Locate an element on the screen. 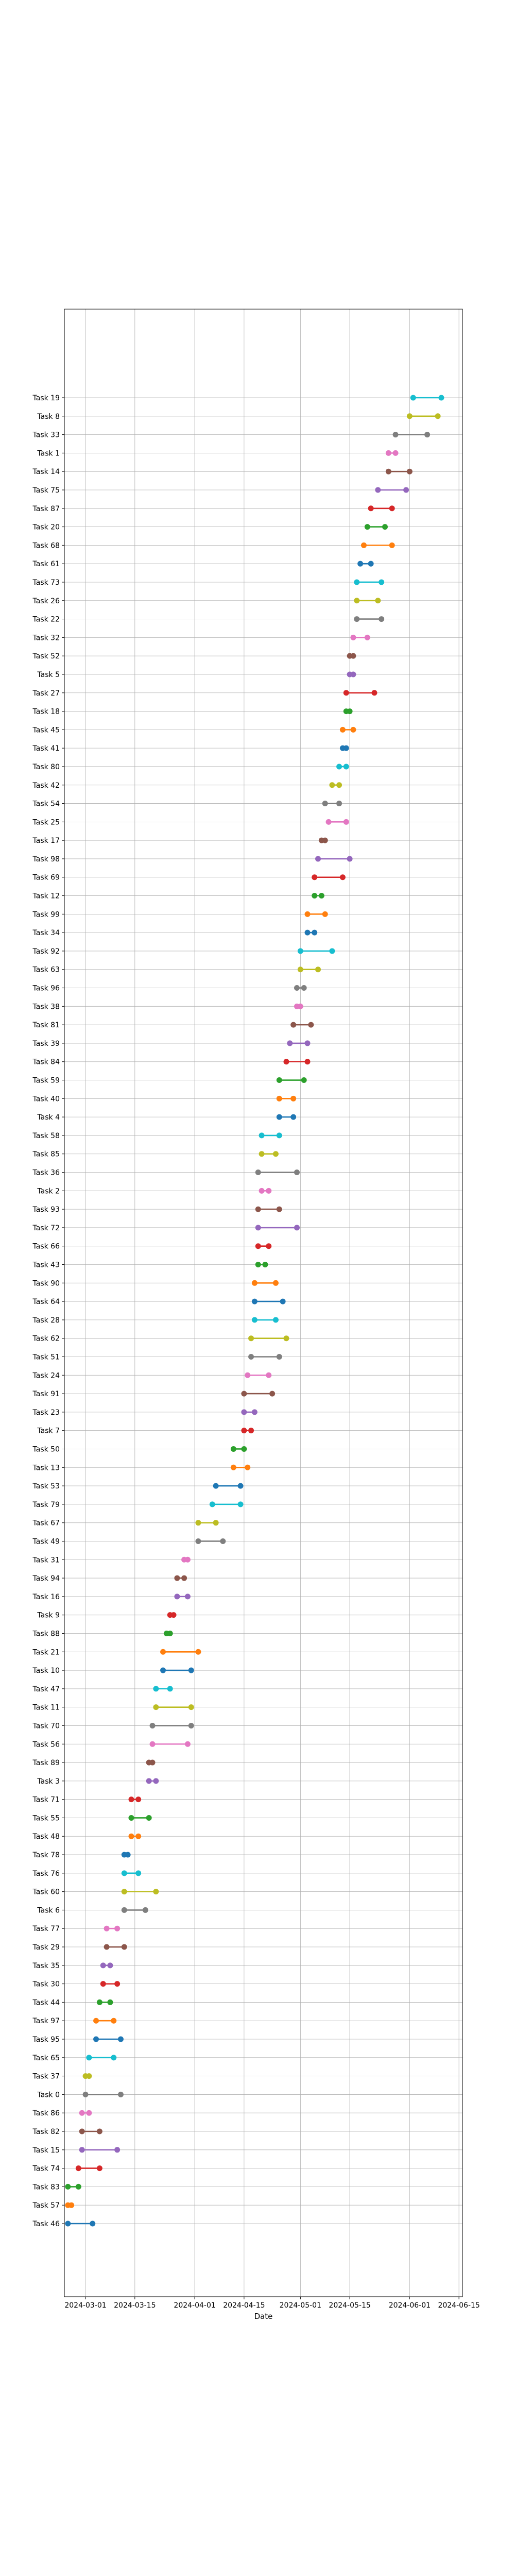 The image size is (515, 2576). y-tick-label: Task 50 is located at coordinates (46, 1449).